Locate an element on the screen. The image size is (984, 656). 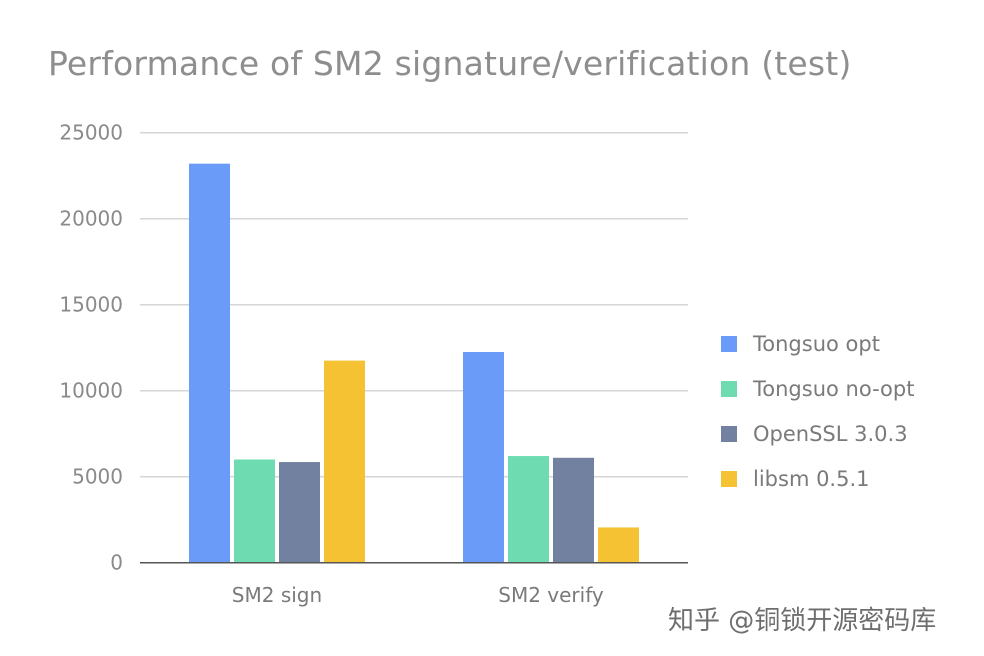
x-tick-label: SM2 verify is located at coordinates (551, 595).